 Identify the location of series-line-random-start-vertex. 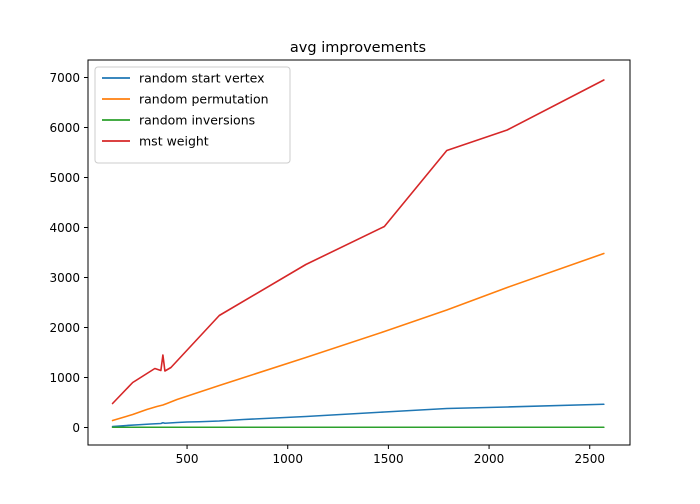
(358, 415).